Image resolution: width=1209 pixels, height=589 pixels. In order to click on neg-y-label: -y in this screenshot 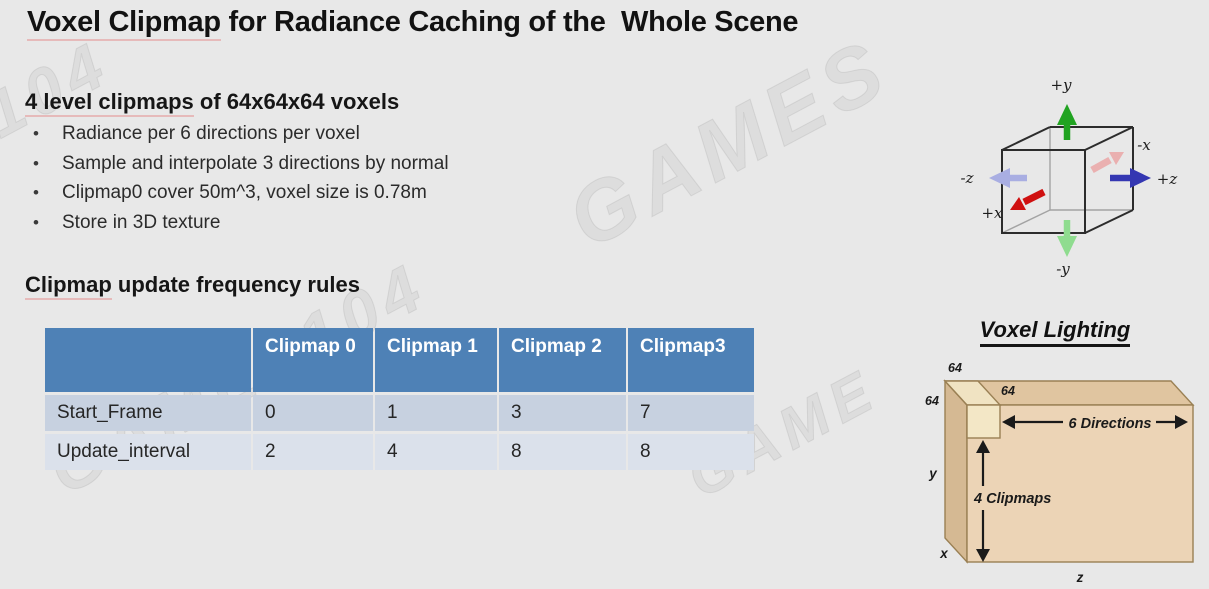, I will do `click(1063, 269)`.